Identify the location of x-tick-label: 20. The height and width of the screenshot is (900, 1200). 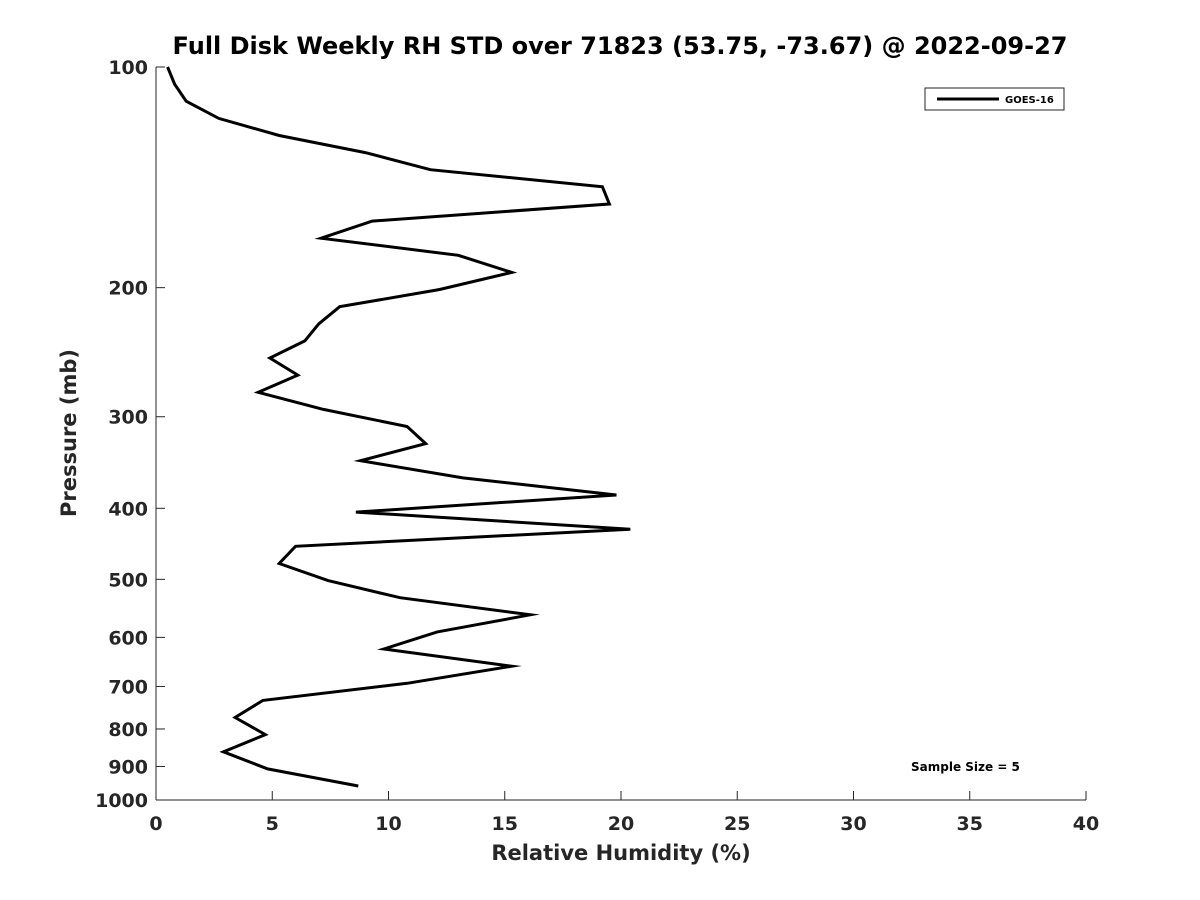
(621, 824).